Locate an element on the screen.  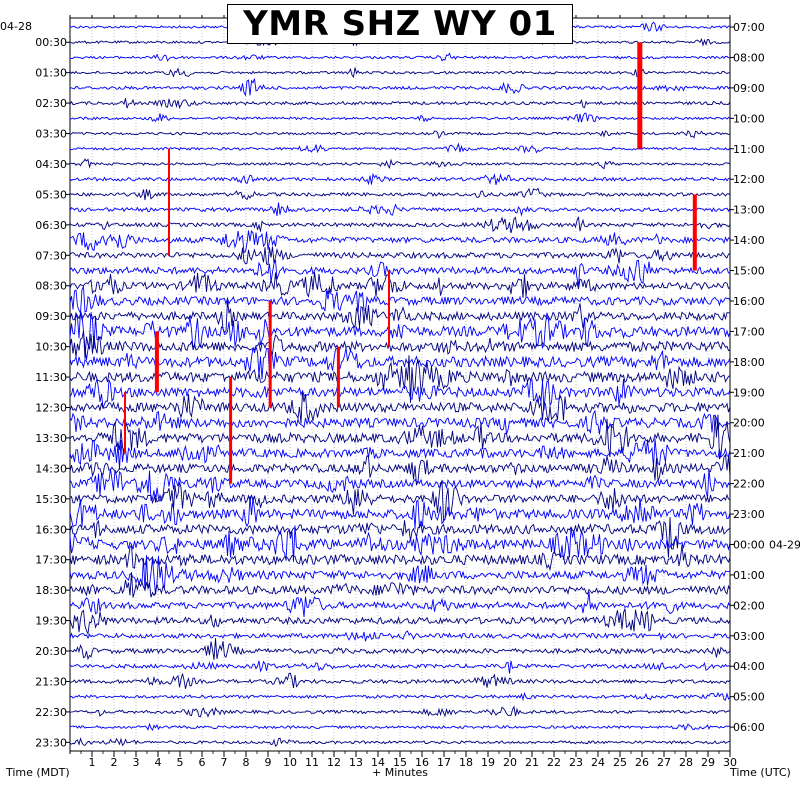
y-tick-label-right: 14:00 is located at coordinates (749, 240).